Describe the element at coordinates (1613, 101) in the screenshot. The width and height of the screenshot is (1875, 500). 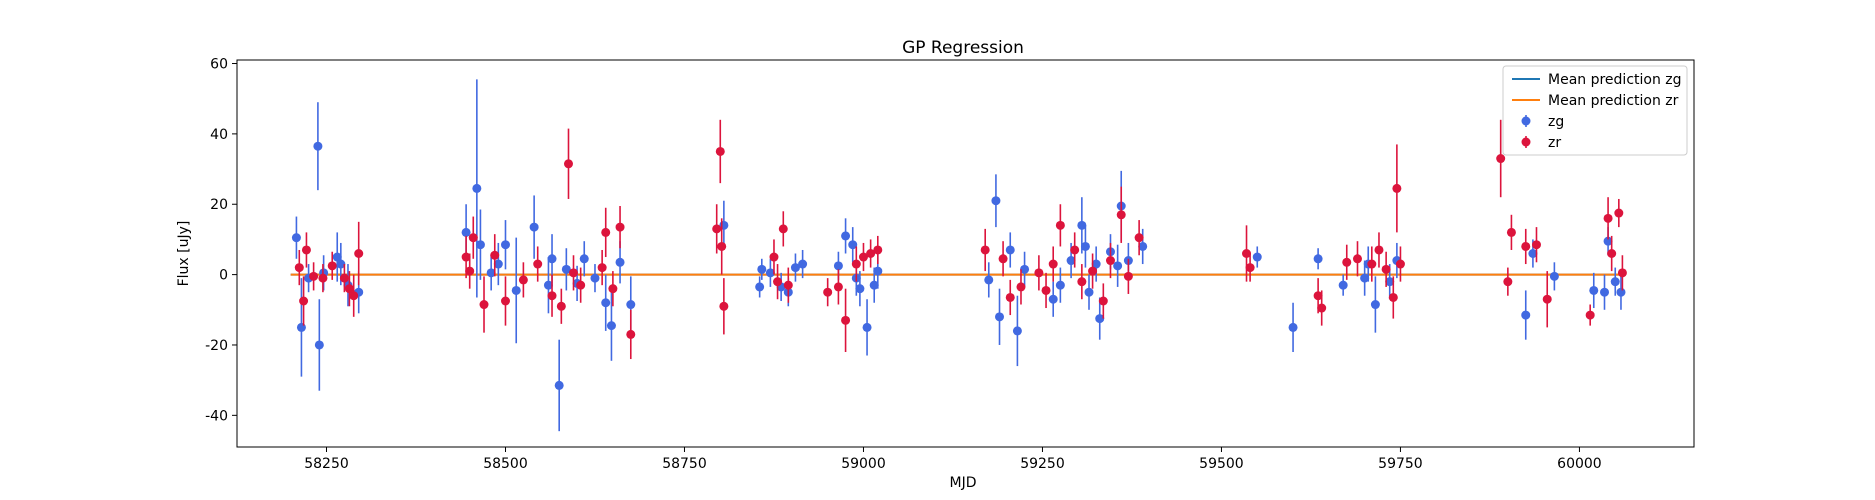
I see `legend-label: Mean prediction zr` at that location.